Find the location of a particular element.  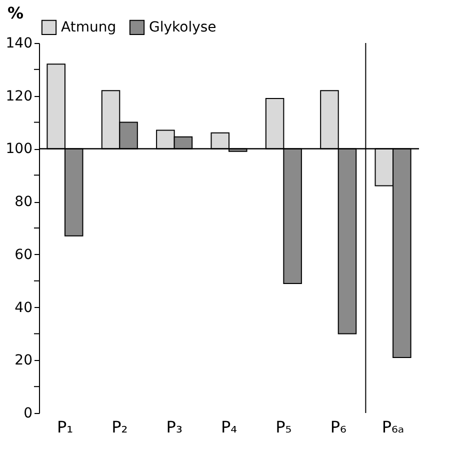

y-axis-title: % is located at coordinates (16, 13).